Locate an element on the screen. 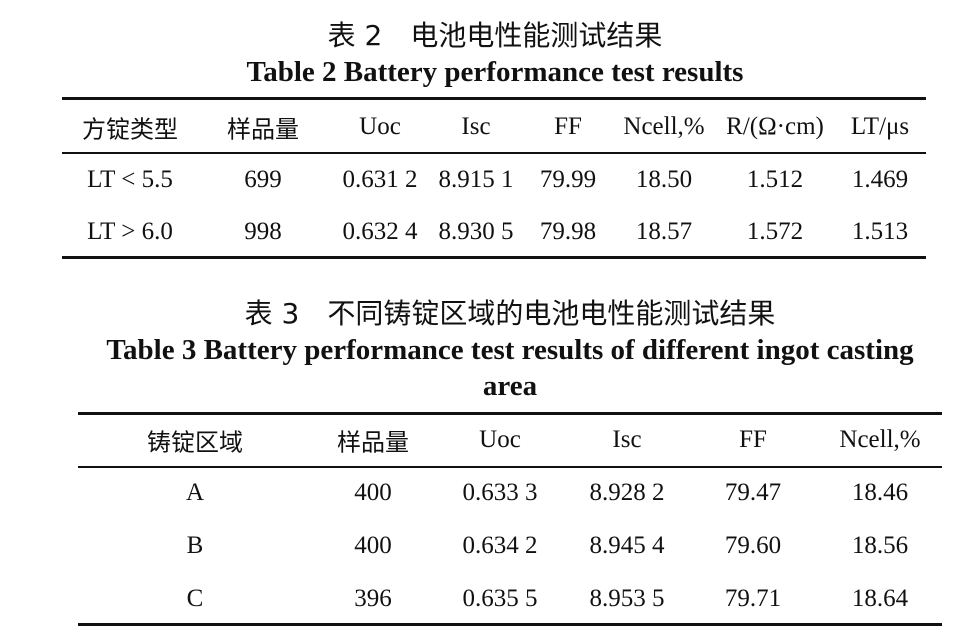 Image resolution: width=960 pixels, height=632 pixels. table-cell: 18.46 is located at coordinates (880, 492).